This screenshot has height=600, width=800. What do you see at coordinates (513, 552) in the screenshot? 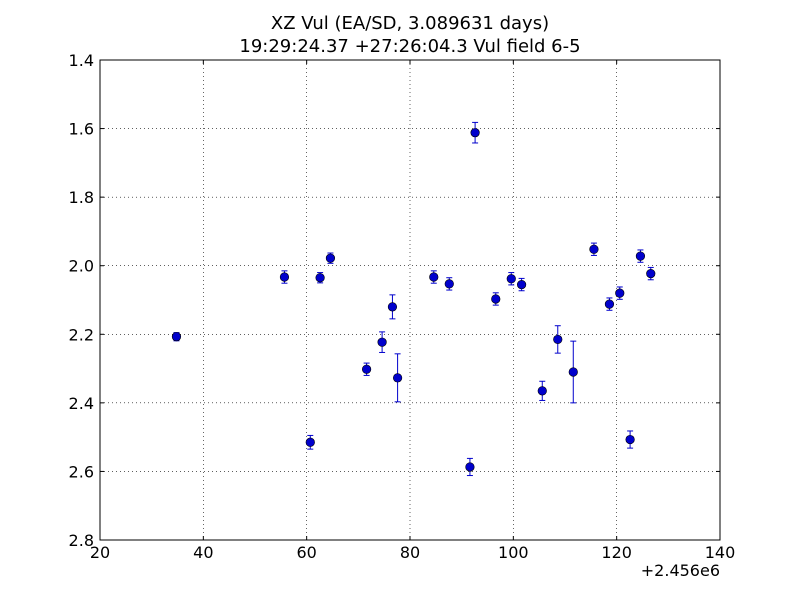
I see `x-tick-label: 100` at bounding box center [513, 552].